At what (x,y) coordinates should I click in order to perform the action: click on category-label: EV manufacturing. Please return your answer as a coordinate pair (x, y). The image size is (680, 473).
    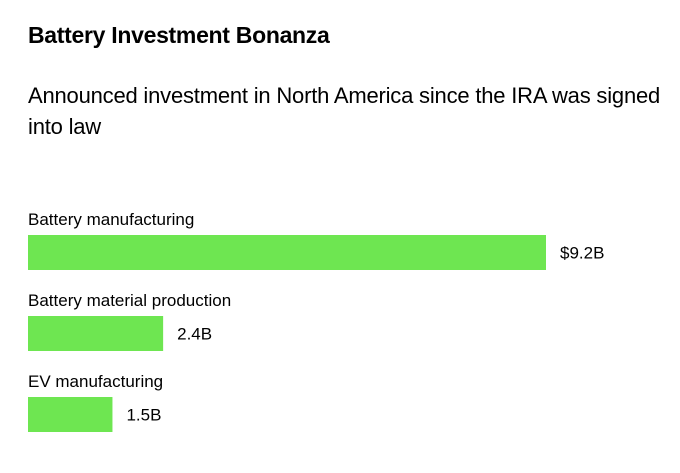
    Looking at the image, I should click on (95, 381).